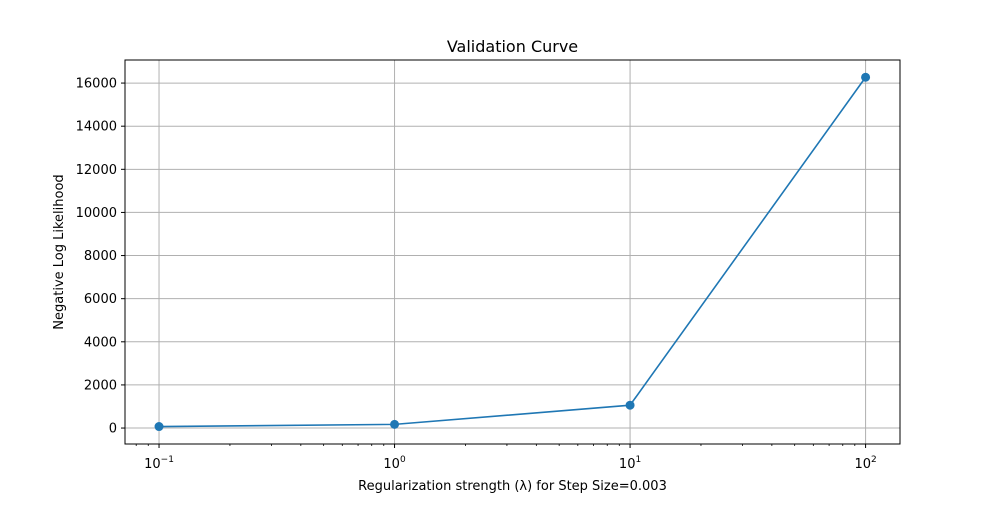  Describe the element at coordinates (100, 256) in the screenshot. I see `y-tick-label: 8000` at that location.